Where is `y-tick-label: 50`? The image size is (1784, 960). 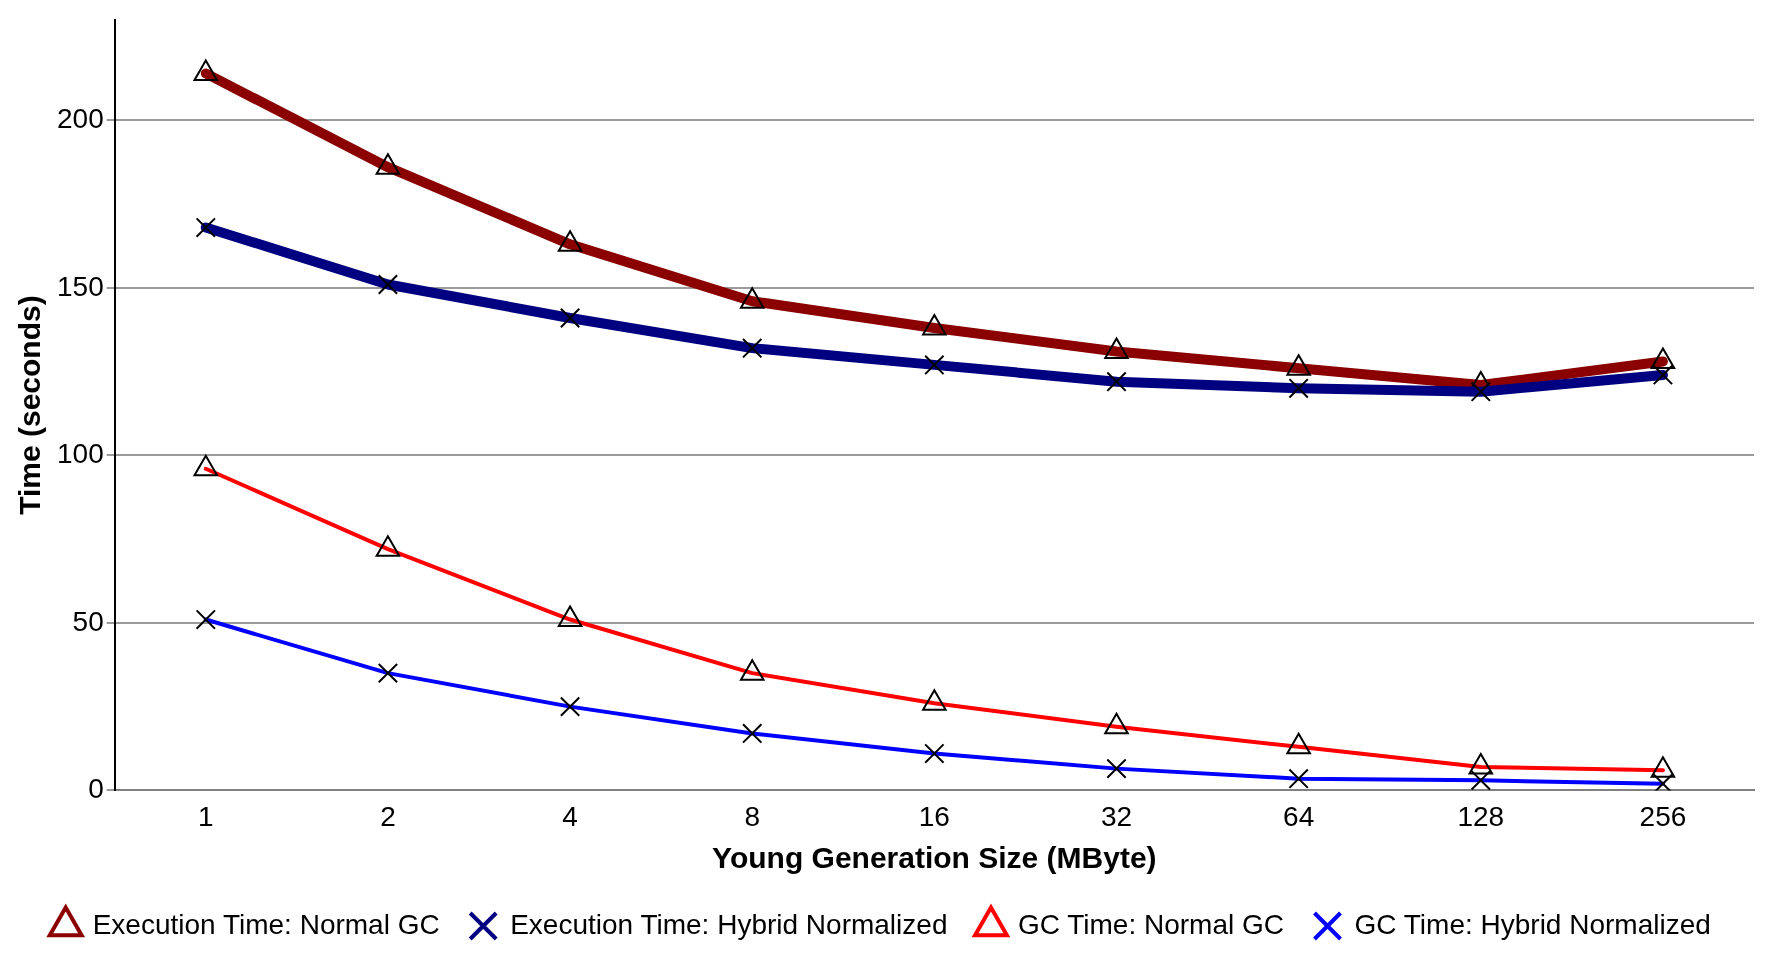 y-tick-label: 50 is located at coordinates (88, 621).